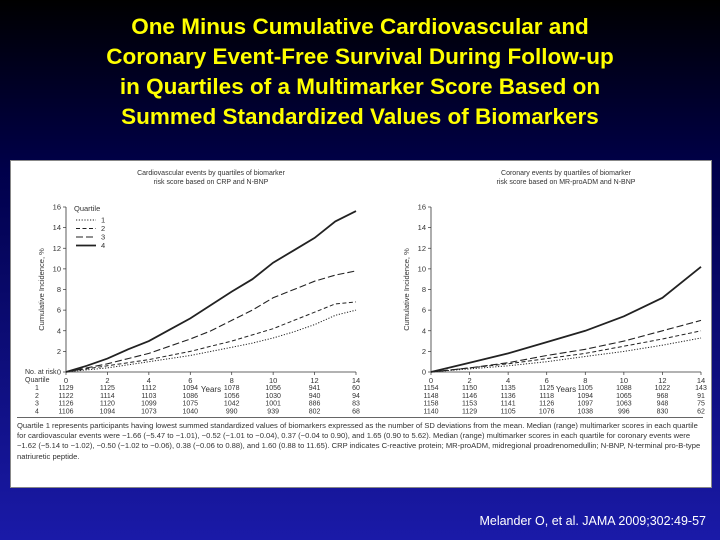 This screenshot has width=720, height=540. I want to click on at-risk-value: 60, so click(356, 388).